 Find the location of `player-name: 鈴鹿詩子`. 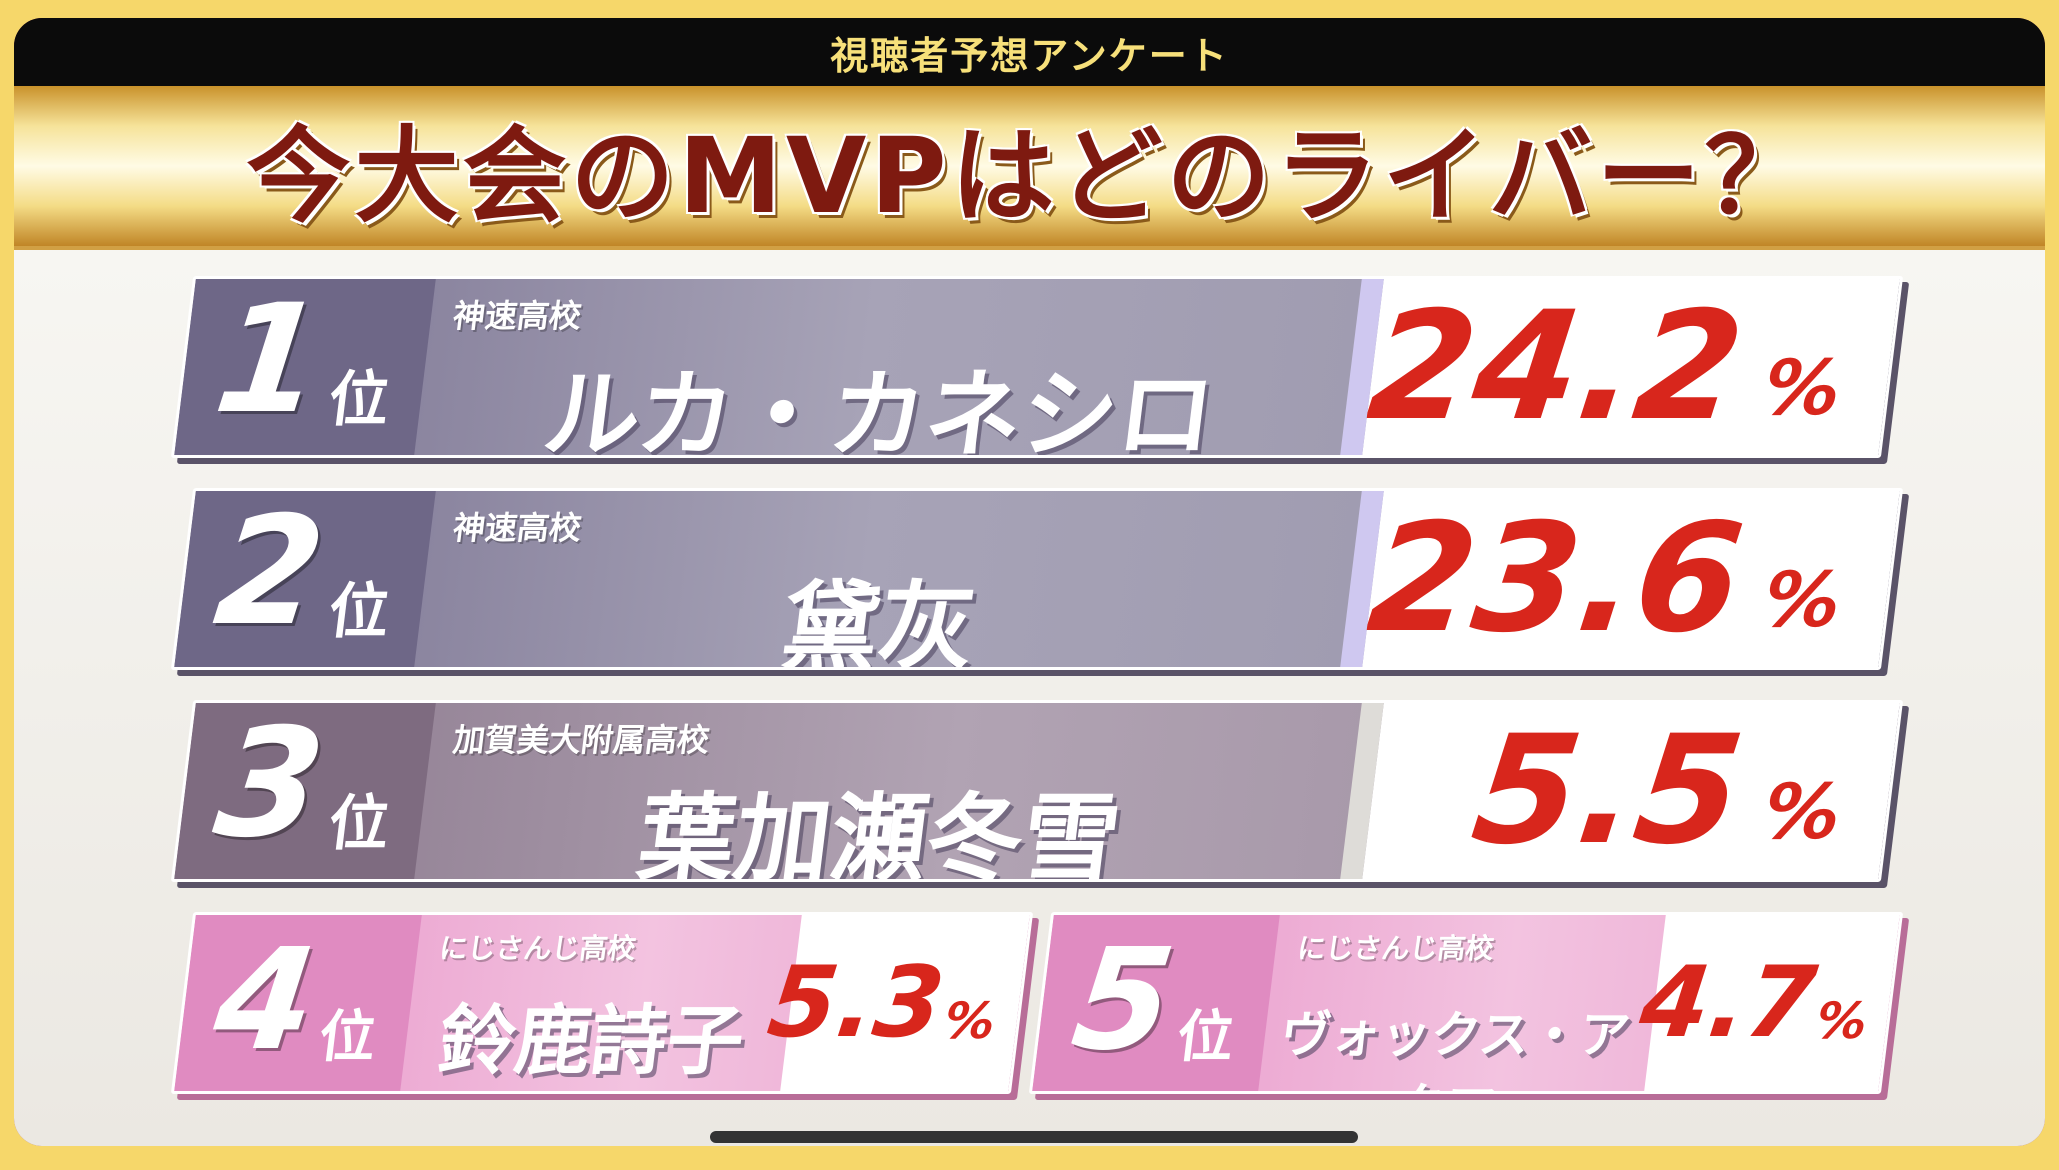

player-name: 鈴鹿詩子 is located at coordinates (591, 1040).